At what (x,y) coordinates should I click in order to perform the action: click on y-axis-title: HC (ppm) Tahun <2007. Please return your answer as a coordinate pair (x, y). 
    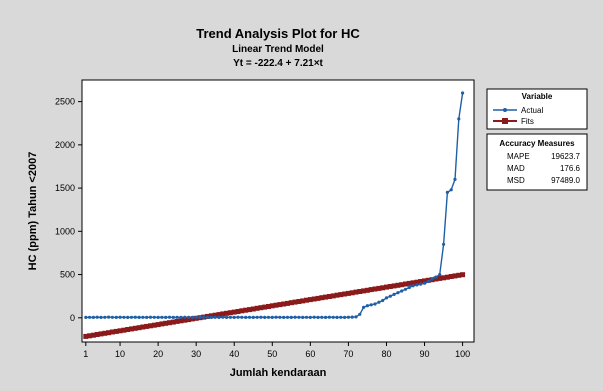
    Looking at the image, I should click on (33, 211).